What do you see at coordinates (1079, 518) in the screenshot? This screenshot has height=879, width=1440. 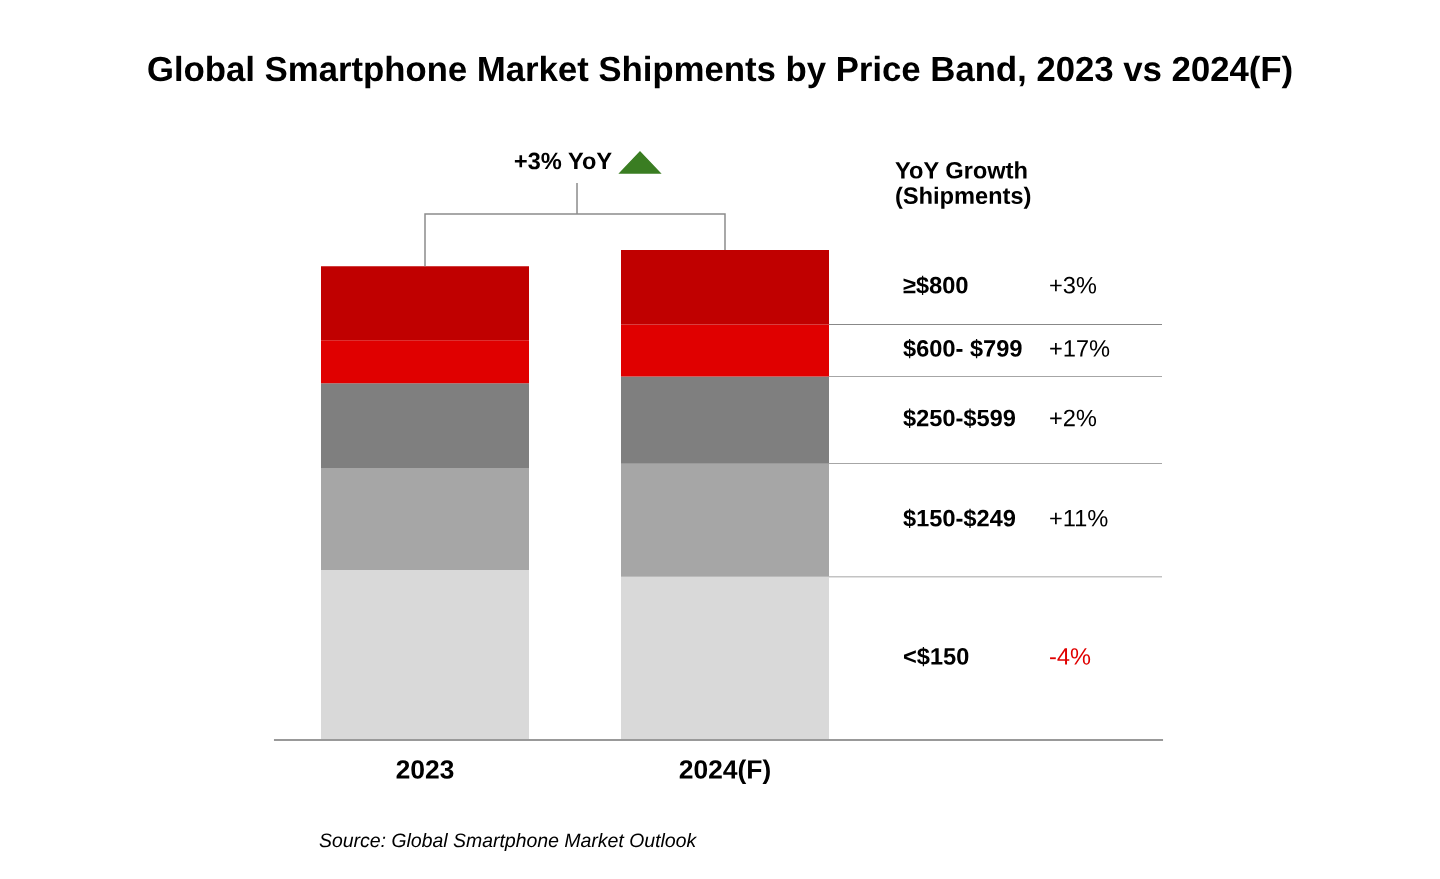 I see `text: +11%` at bounding box center [1079, 518].